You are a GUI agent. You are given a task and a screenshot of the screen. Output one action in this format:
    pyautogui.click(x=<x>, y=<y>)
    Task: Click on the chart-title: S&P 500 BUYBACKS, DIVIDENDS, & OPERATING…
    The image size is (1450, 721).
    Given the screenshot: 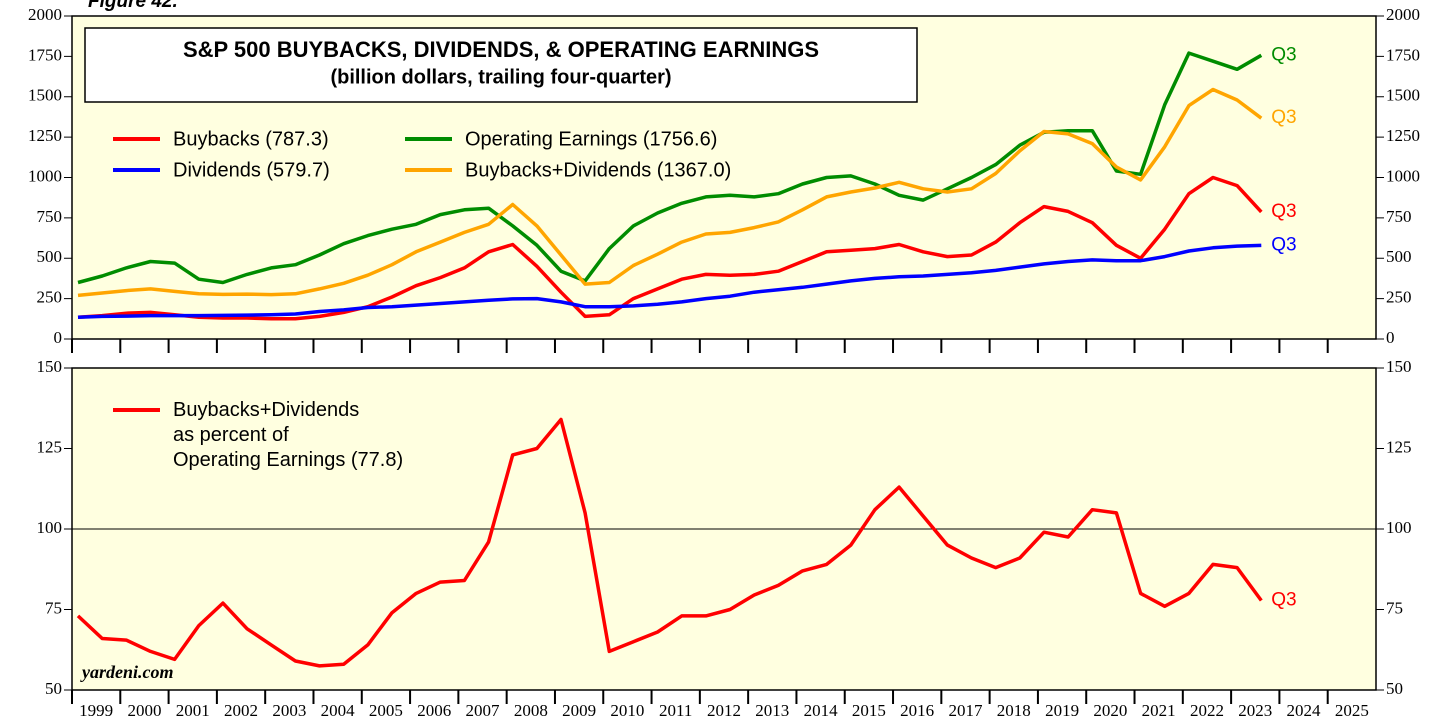 What is the action you would take?
    pyautogui.click(x=501, y=49)
    